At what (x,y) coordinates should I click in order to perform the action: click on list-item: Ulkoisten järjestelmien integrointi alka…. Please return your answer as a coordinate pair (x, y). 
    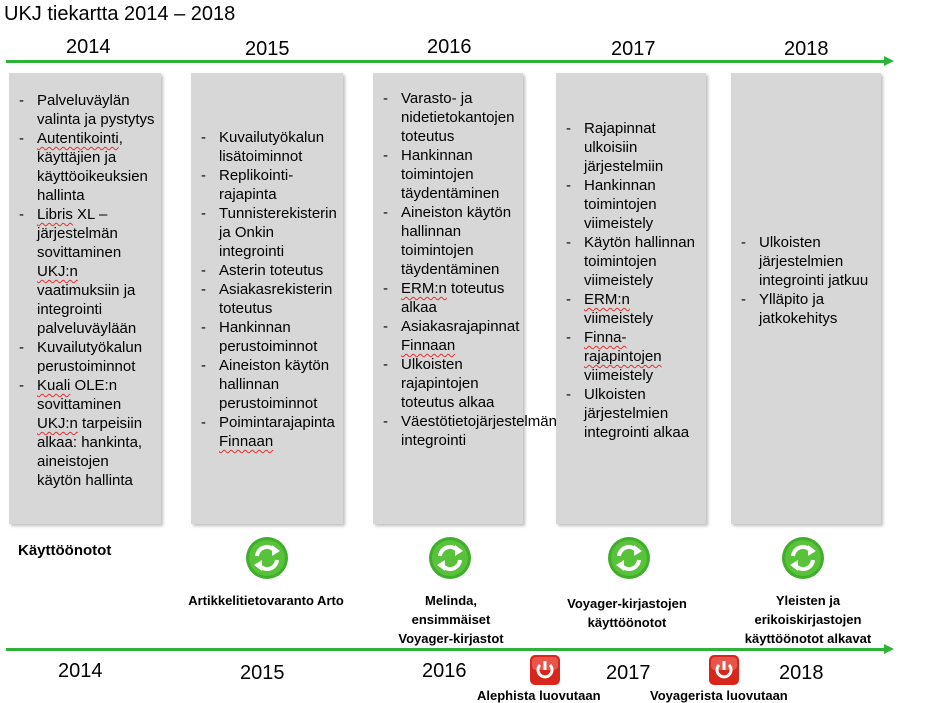
    Looking at the image, I should click on (631, 413).